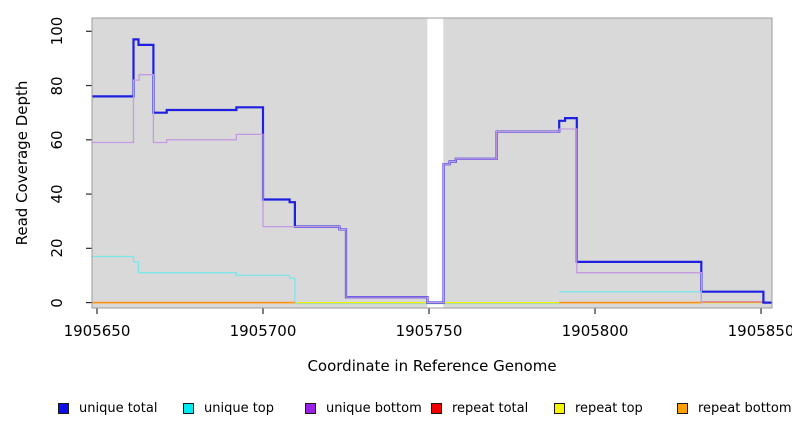 The height and width of the screenshot is (432, 792). What do you see at coordinates (57, 302) in the screenshot?
I see `y-tick-label: 0` at bounding box center [57, 302].